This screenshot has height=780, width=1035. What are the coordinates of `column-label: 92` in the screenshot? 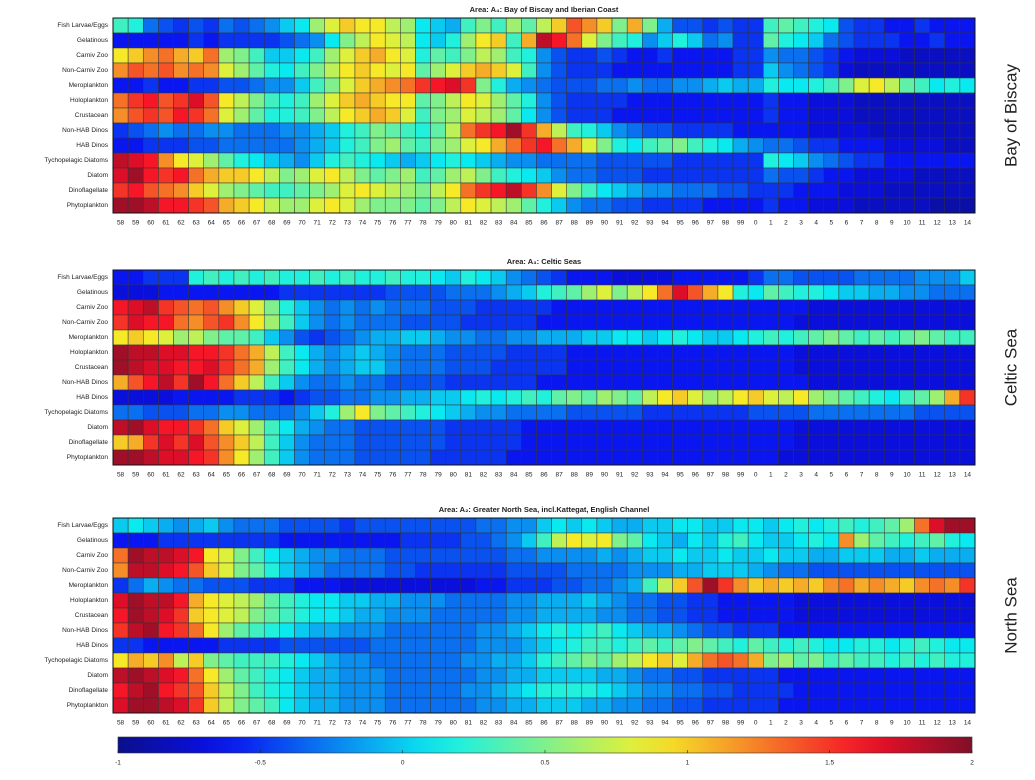 It's located at (635, 723).